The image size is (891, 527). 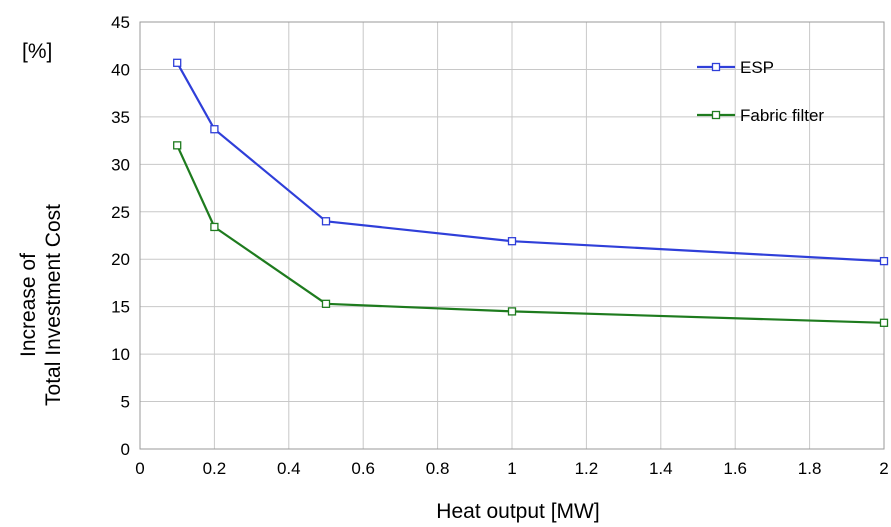 I want to click on y-axis-unit: [%], so click(x=37, y=51).